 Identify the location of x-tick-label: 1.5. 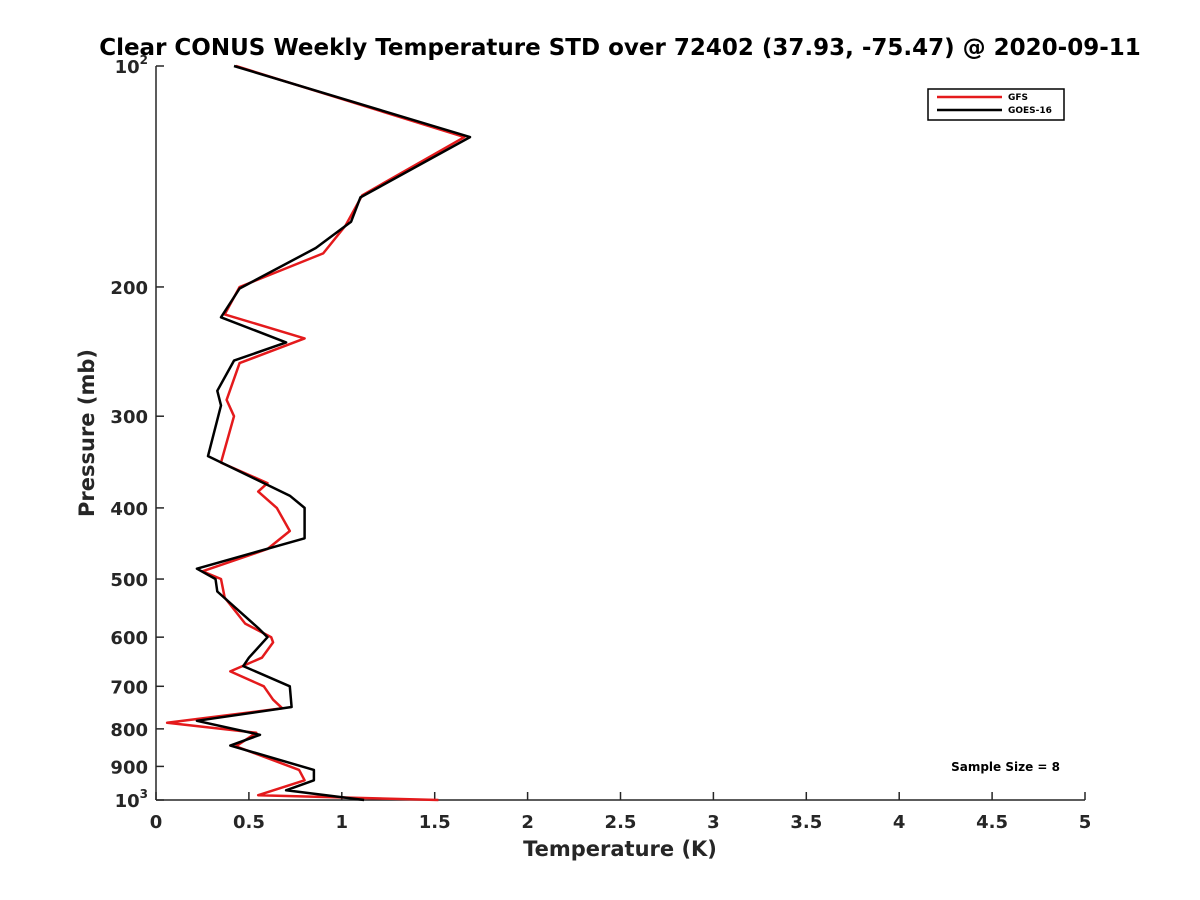
(435, 822).